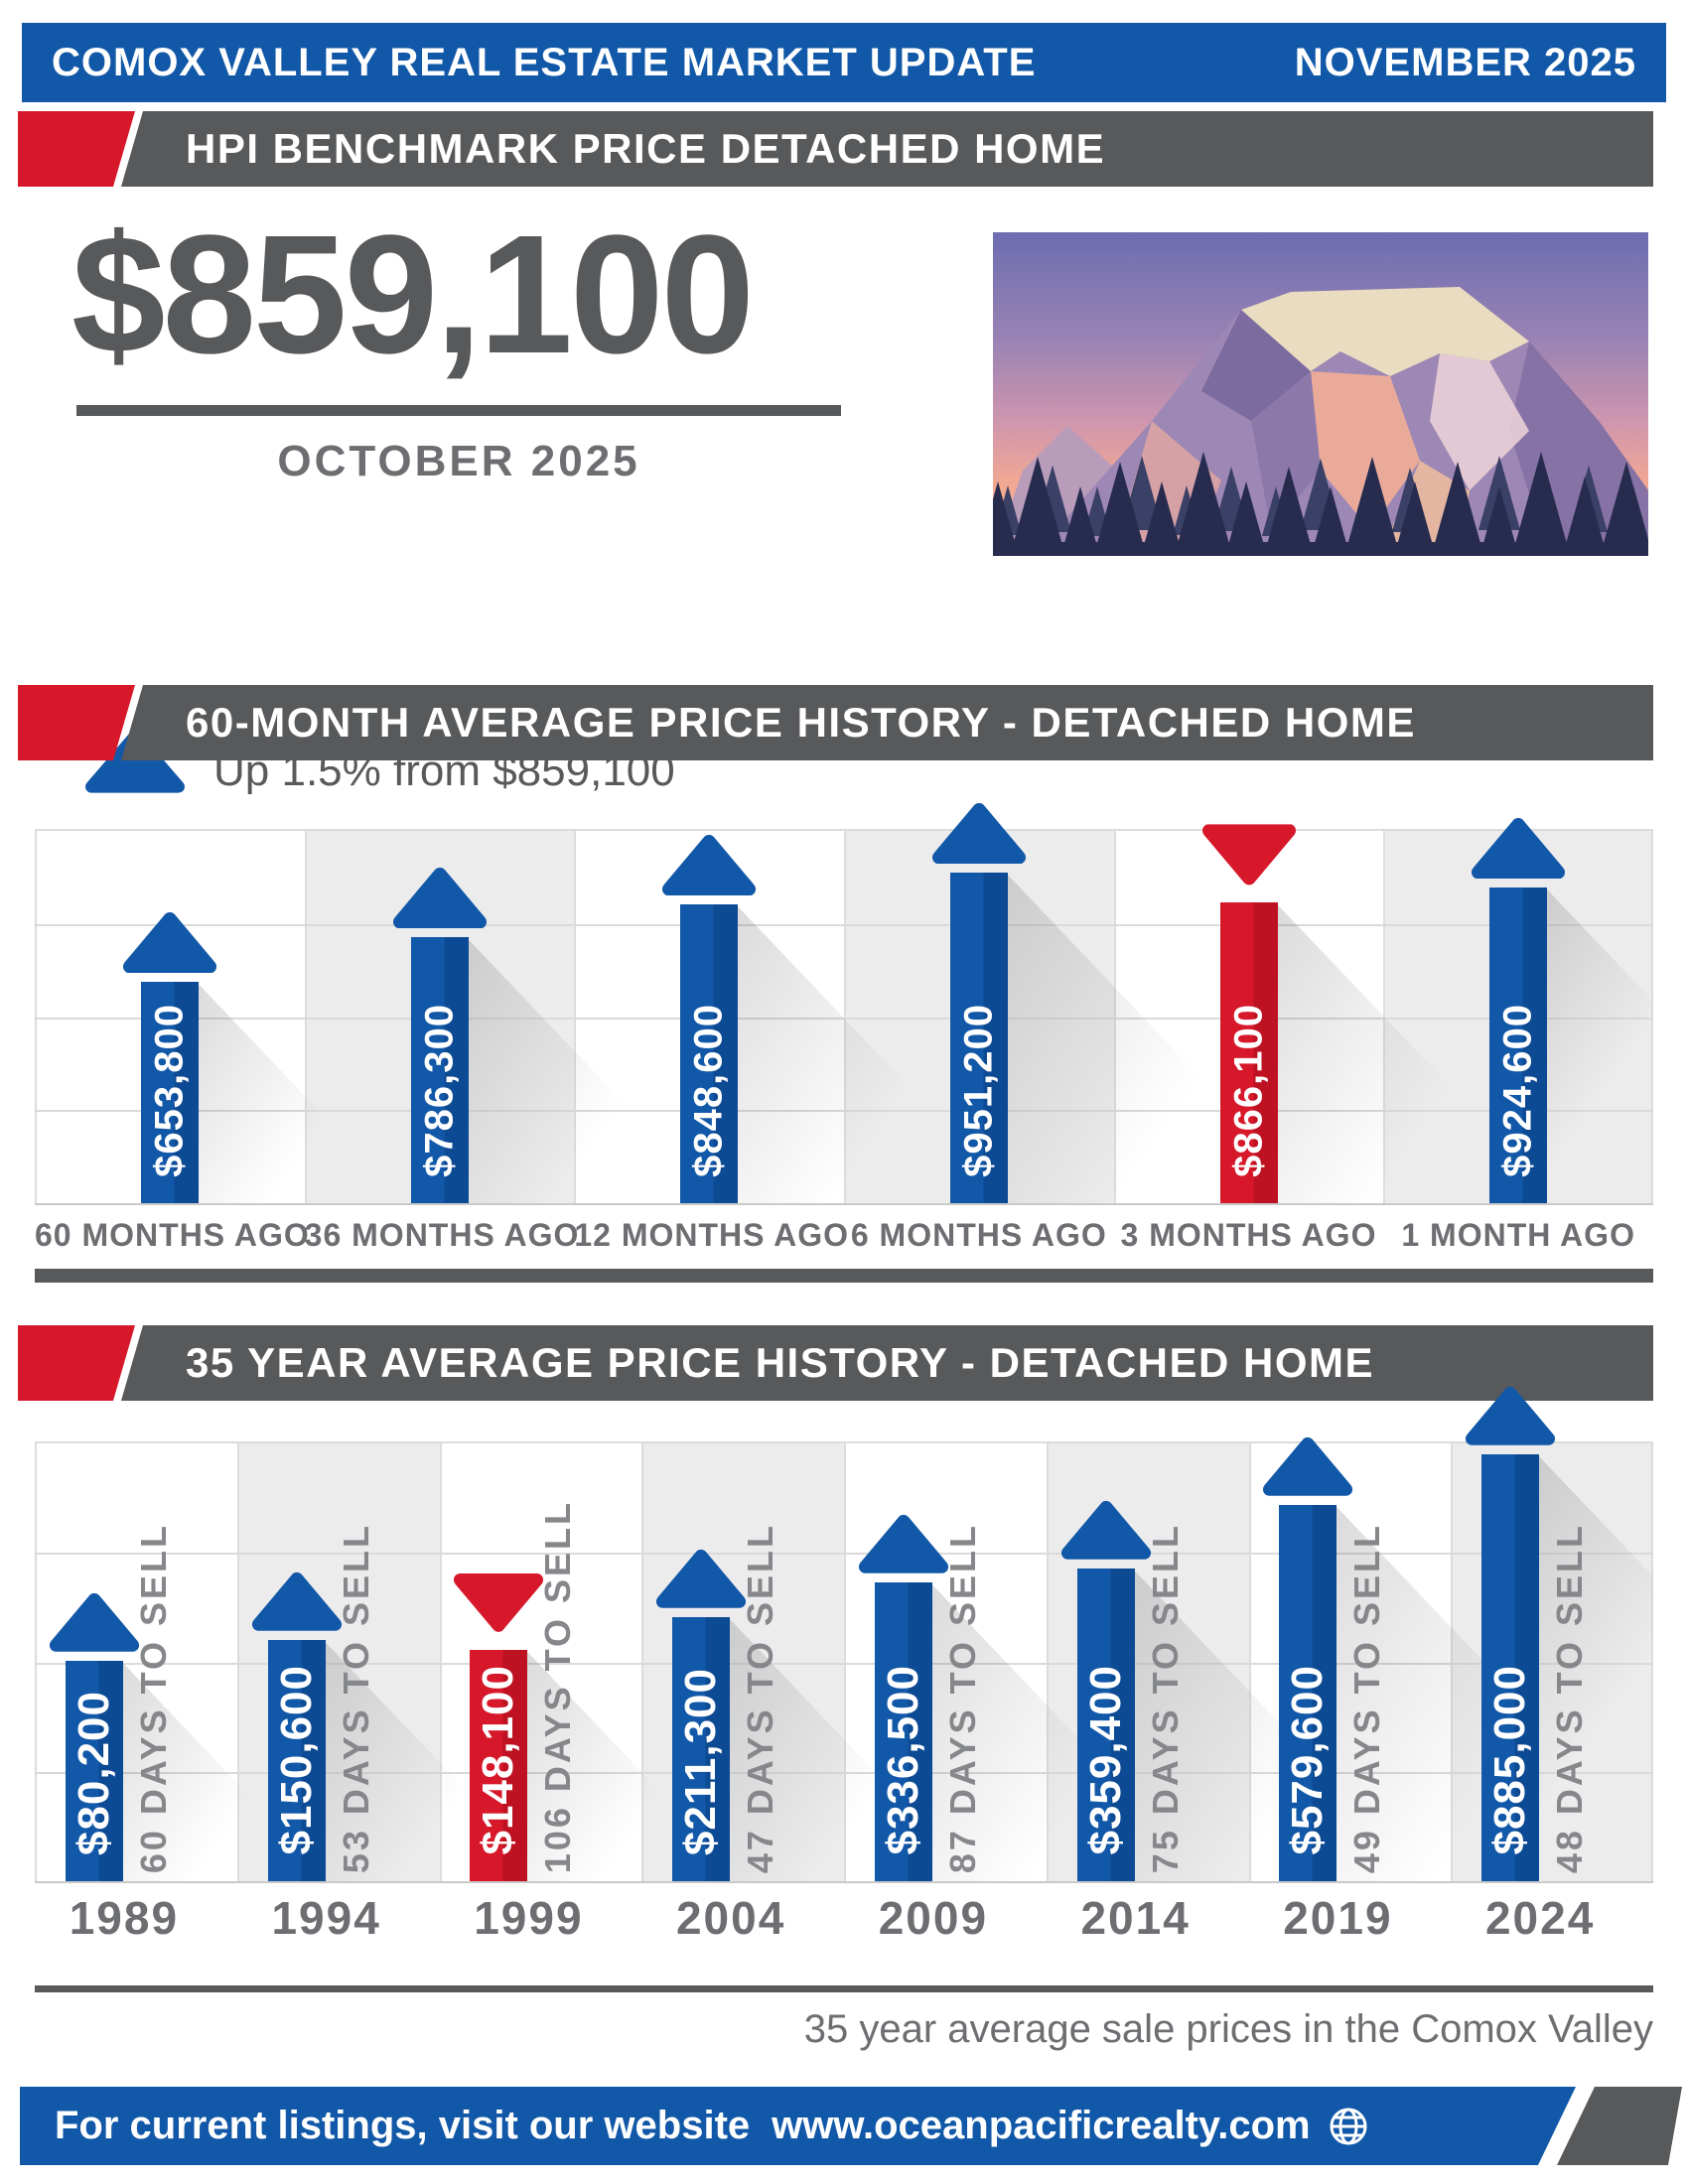 This screenshot has width=1688, height=2184. What do you see at coordinates (529, 1918) in the screenshot?
I see `x-axis-label: 1999` at bounding box center [529, 1918].